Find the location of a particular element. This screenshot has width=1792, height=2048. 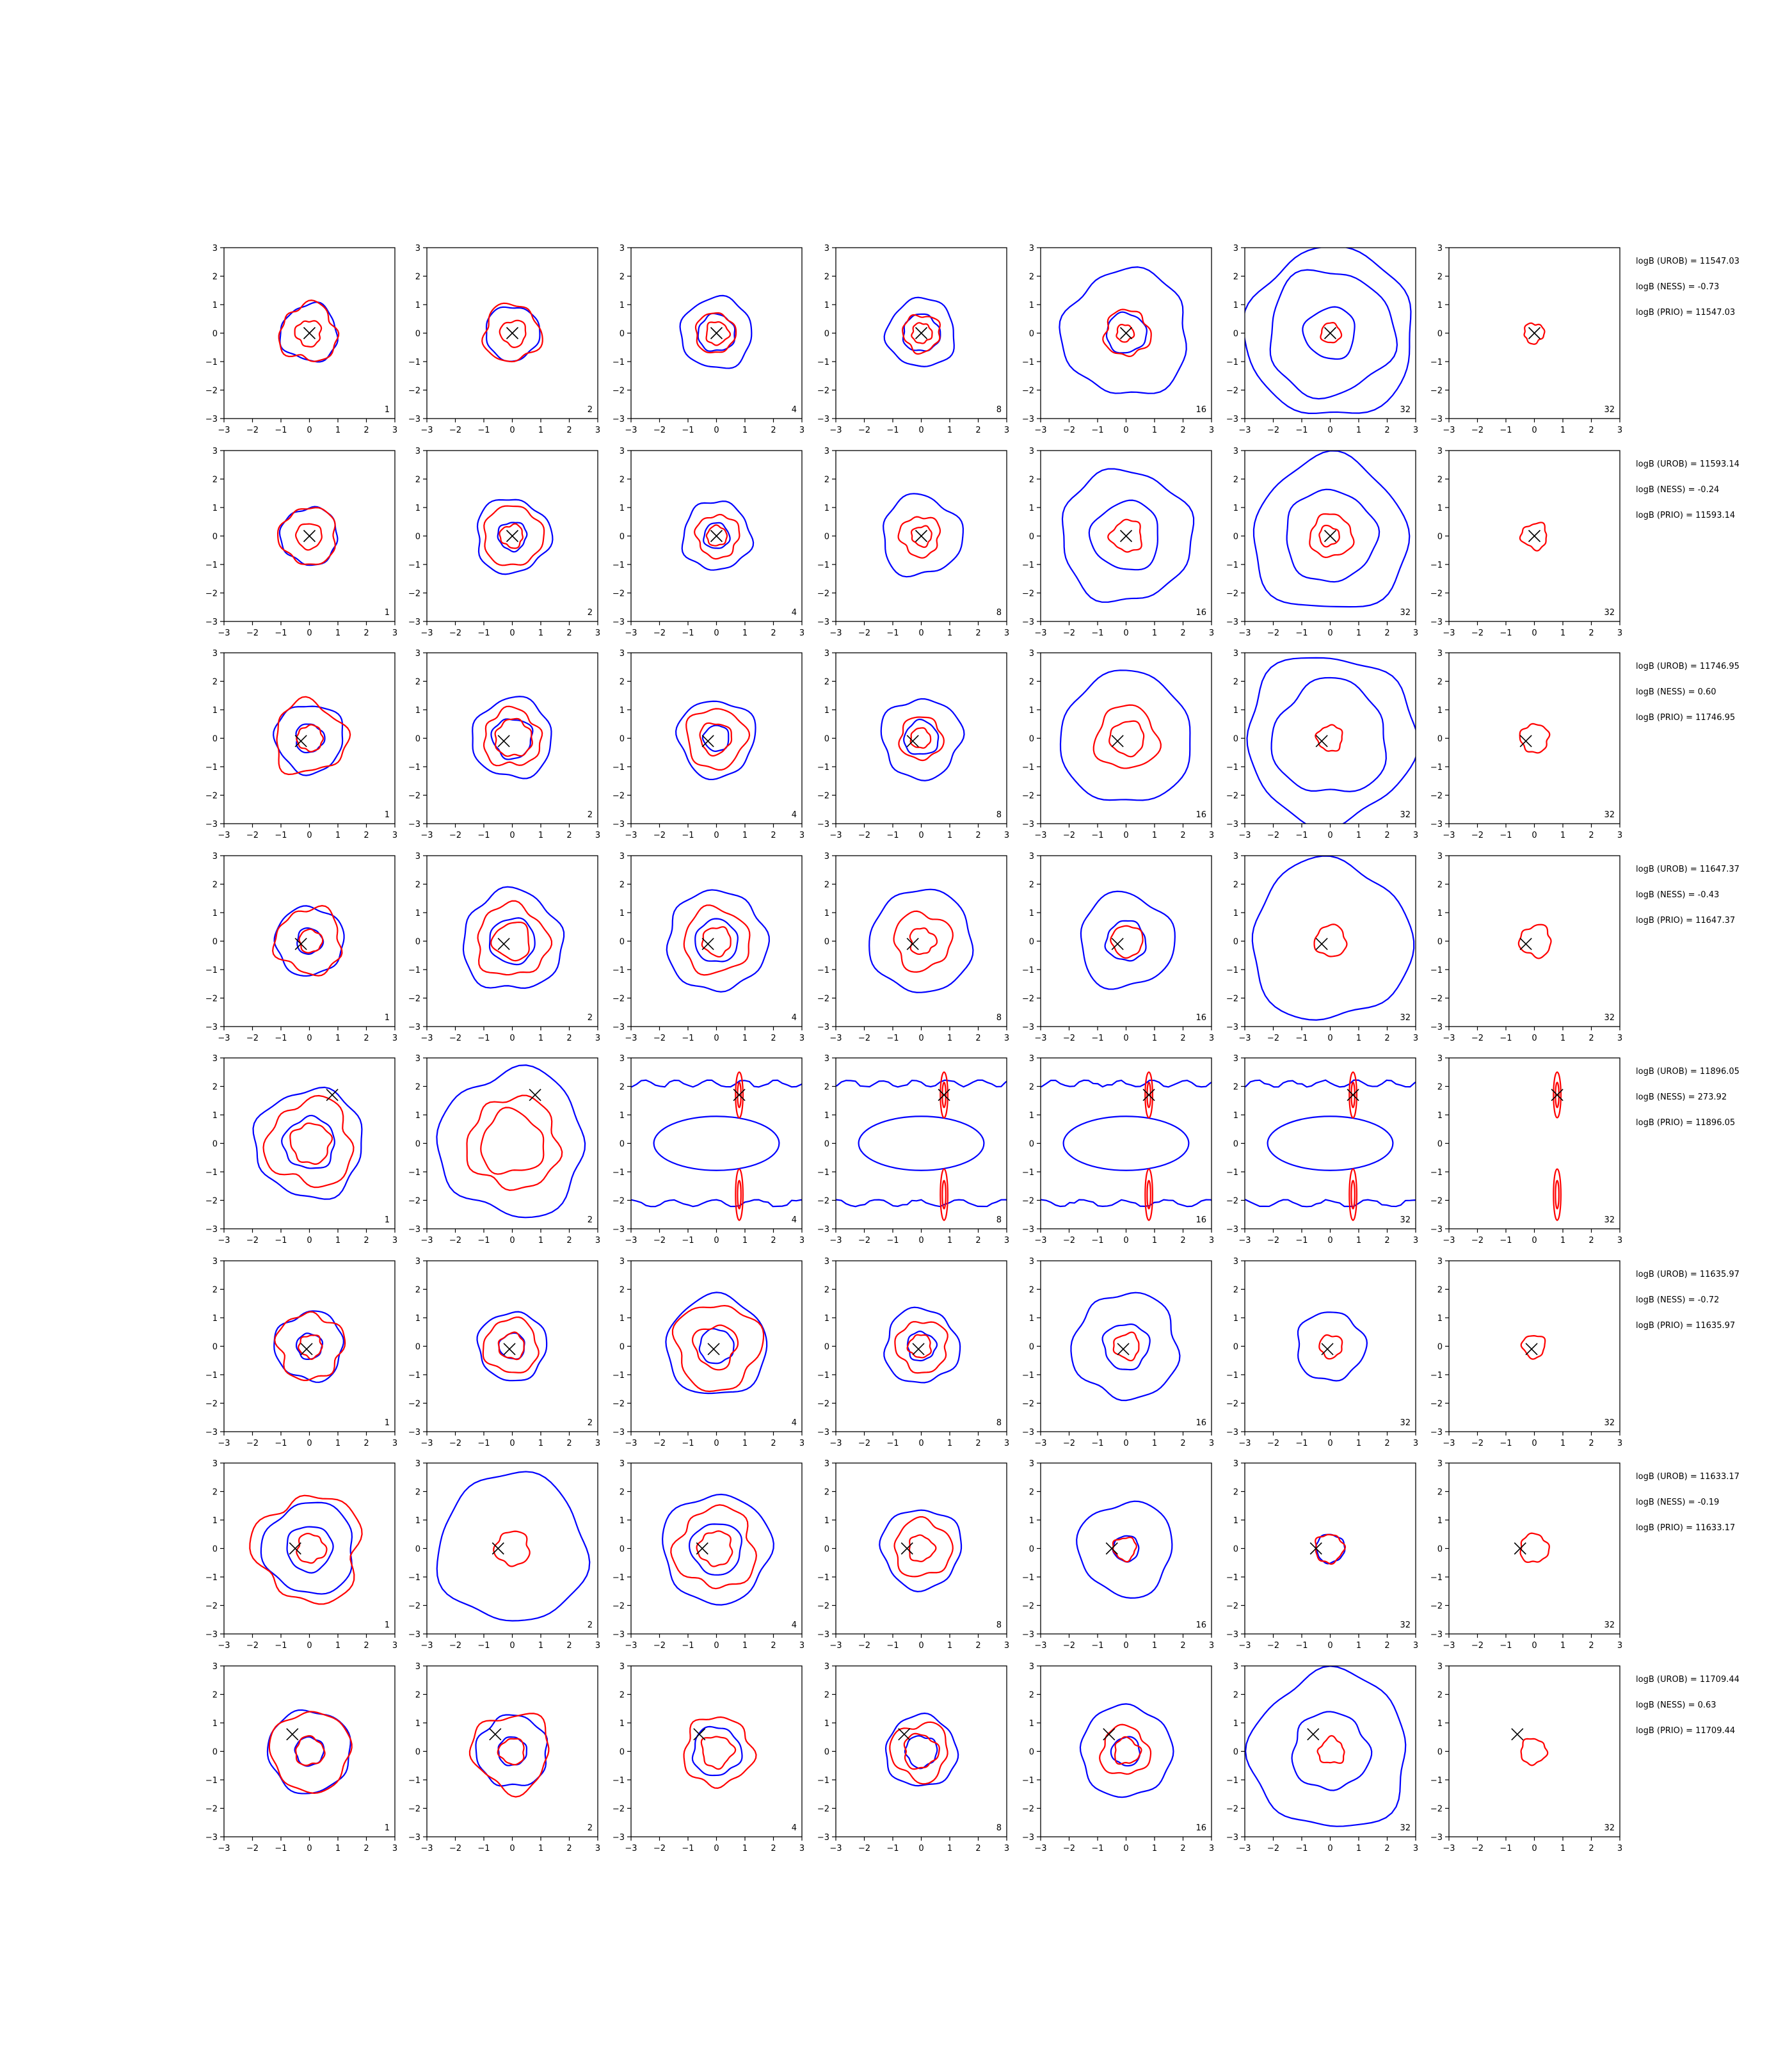

logb-stat: logB (UROB) = 11647.37 is located at coordinates (1688, 869).